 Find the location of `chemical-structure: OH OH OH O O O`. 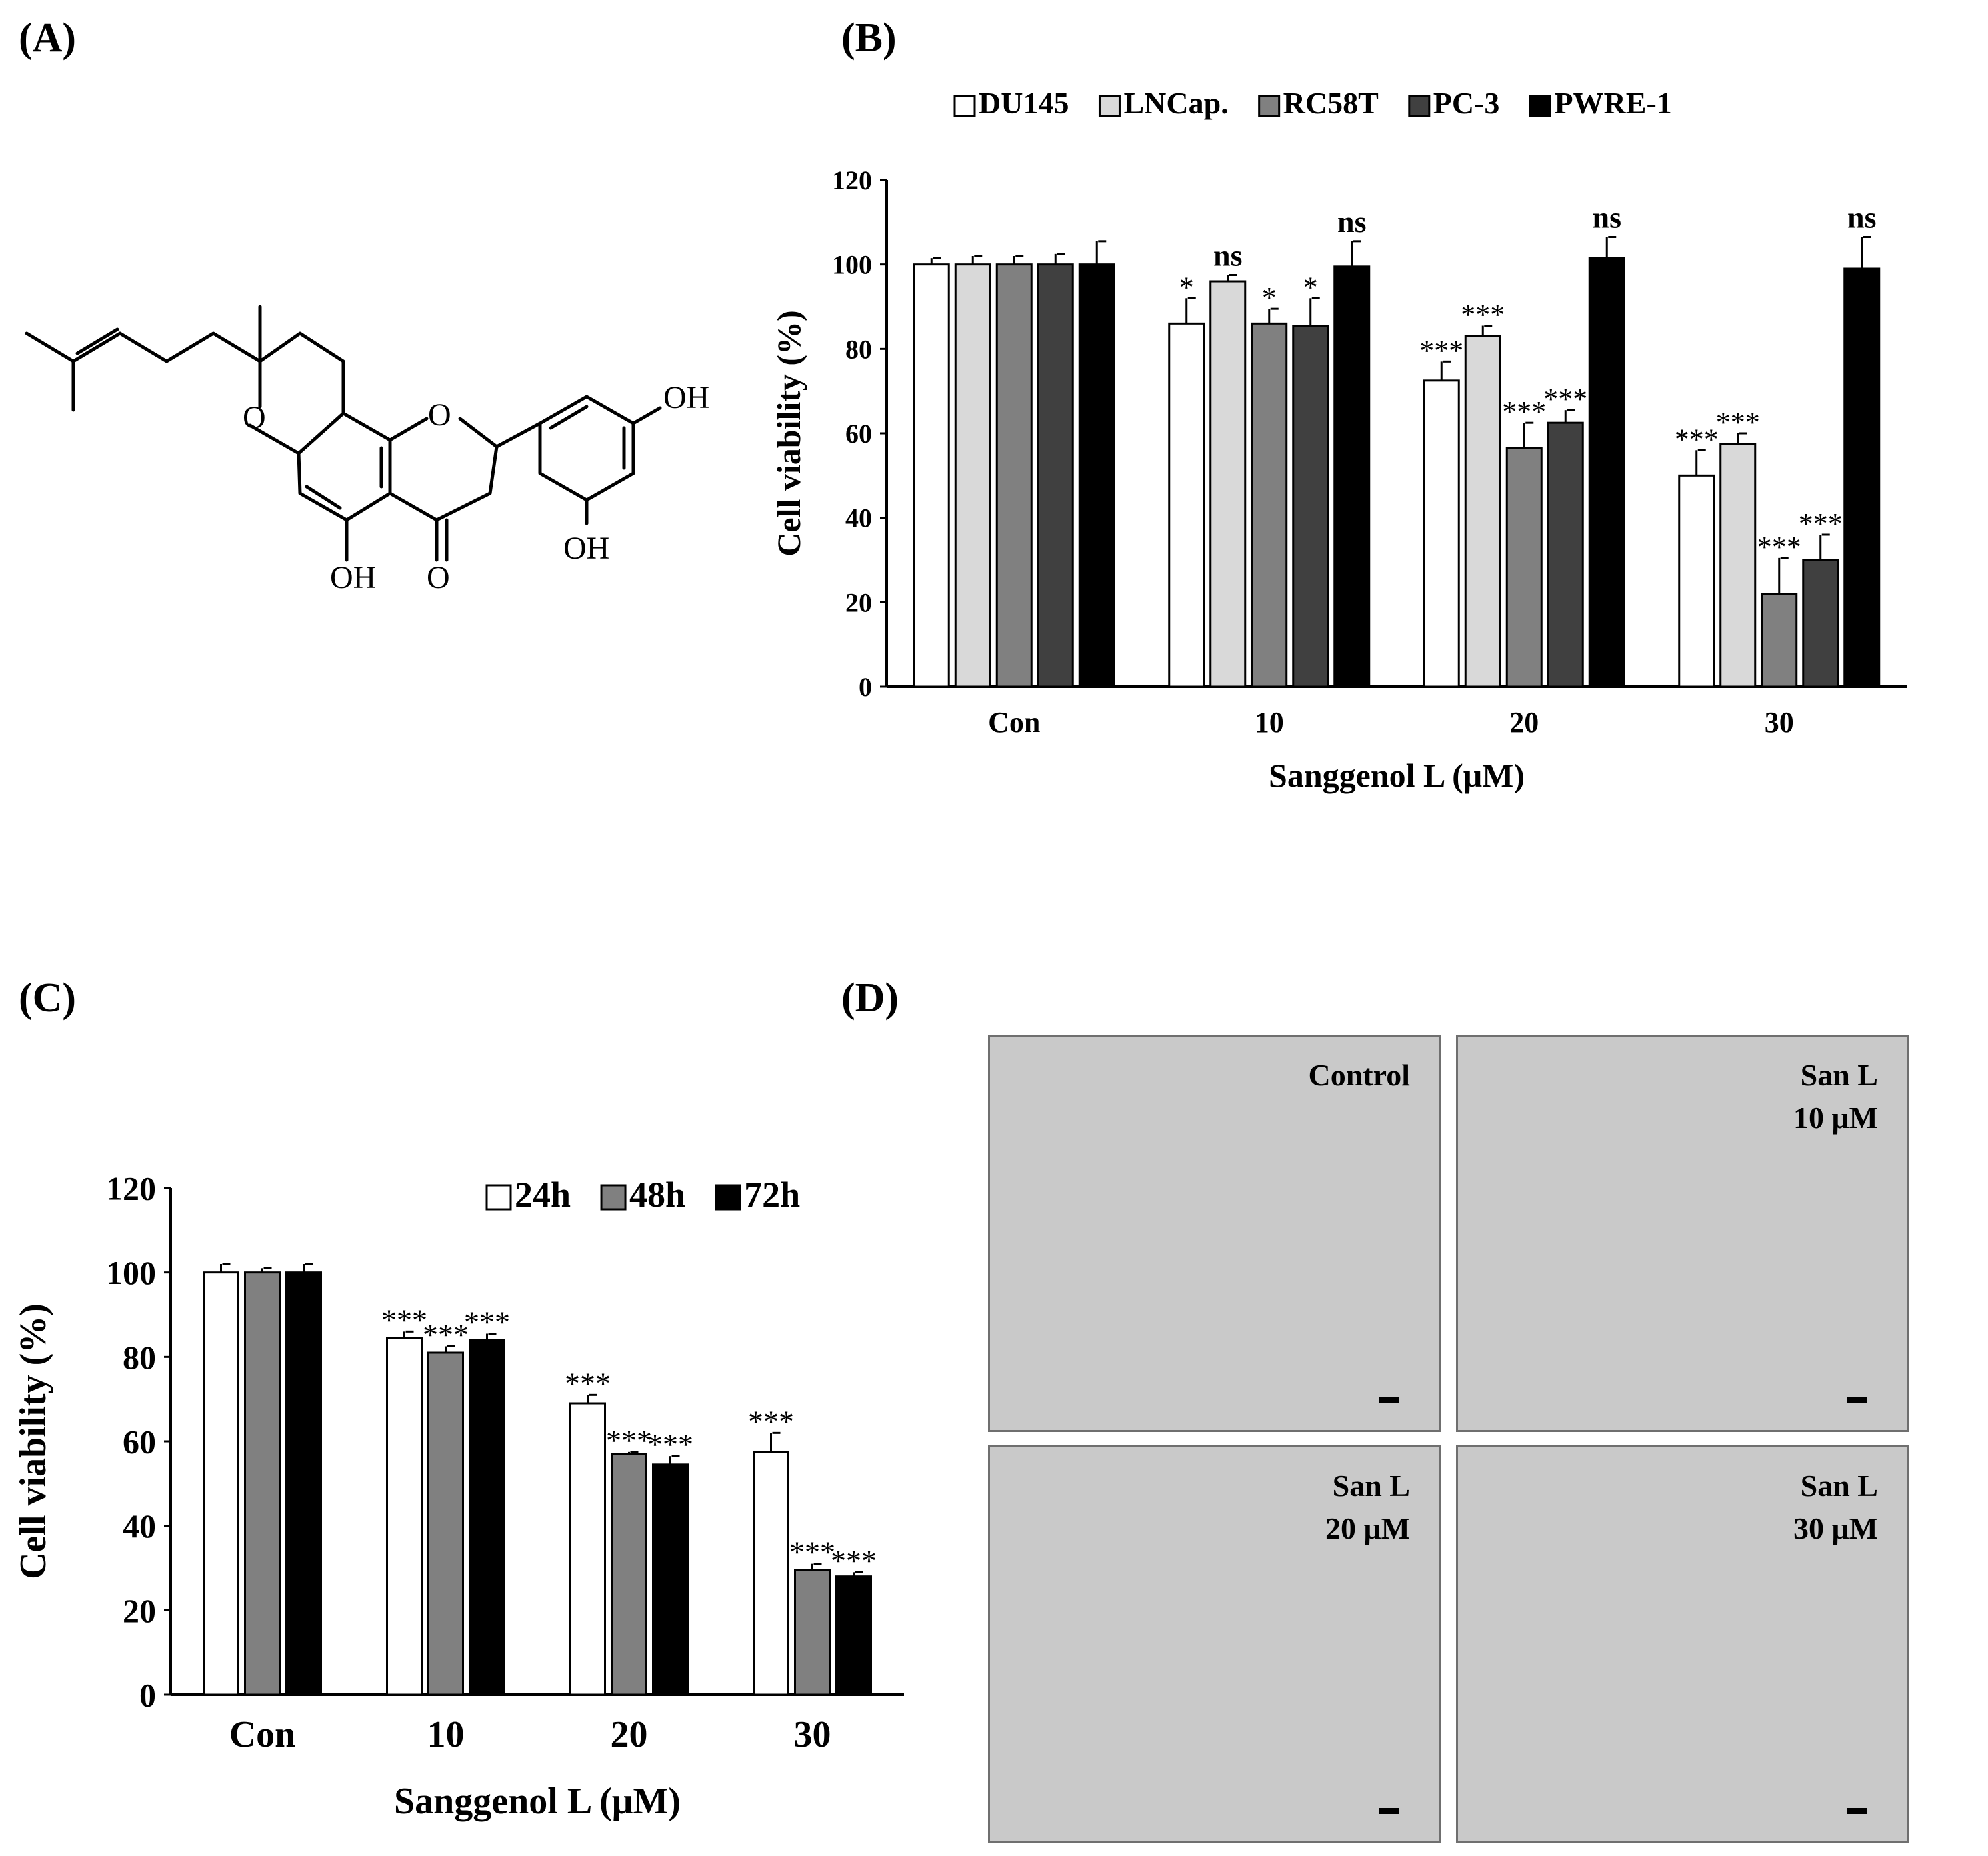

chemical-structure: OH OH OH O O O is located at coordinates (367, 450).